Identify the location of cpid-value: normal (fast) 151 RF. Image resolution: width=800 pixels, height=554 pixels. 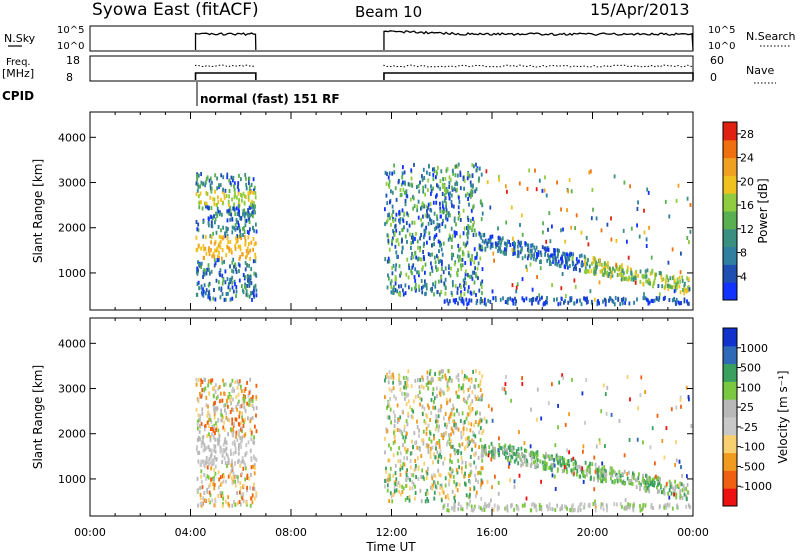
(270, 99).